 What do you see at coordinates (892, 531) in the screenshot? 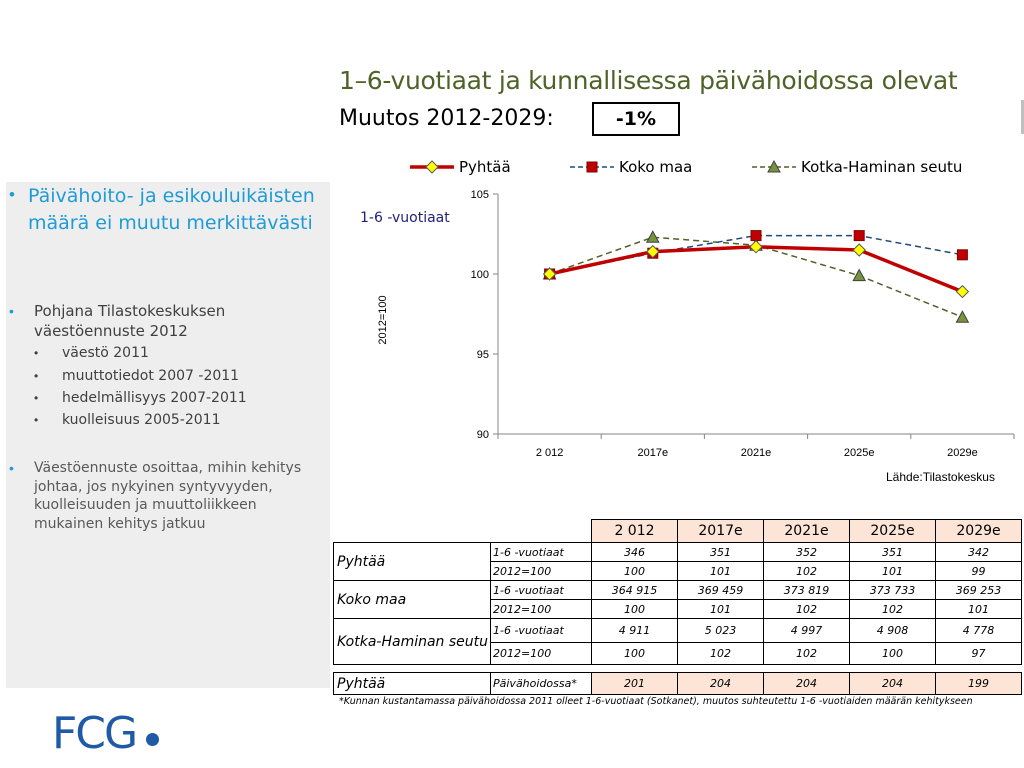
I see `table-header-year: 2025e` at bounding box center [892, 531].